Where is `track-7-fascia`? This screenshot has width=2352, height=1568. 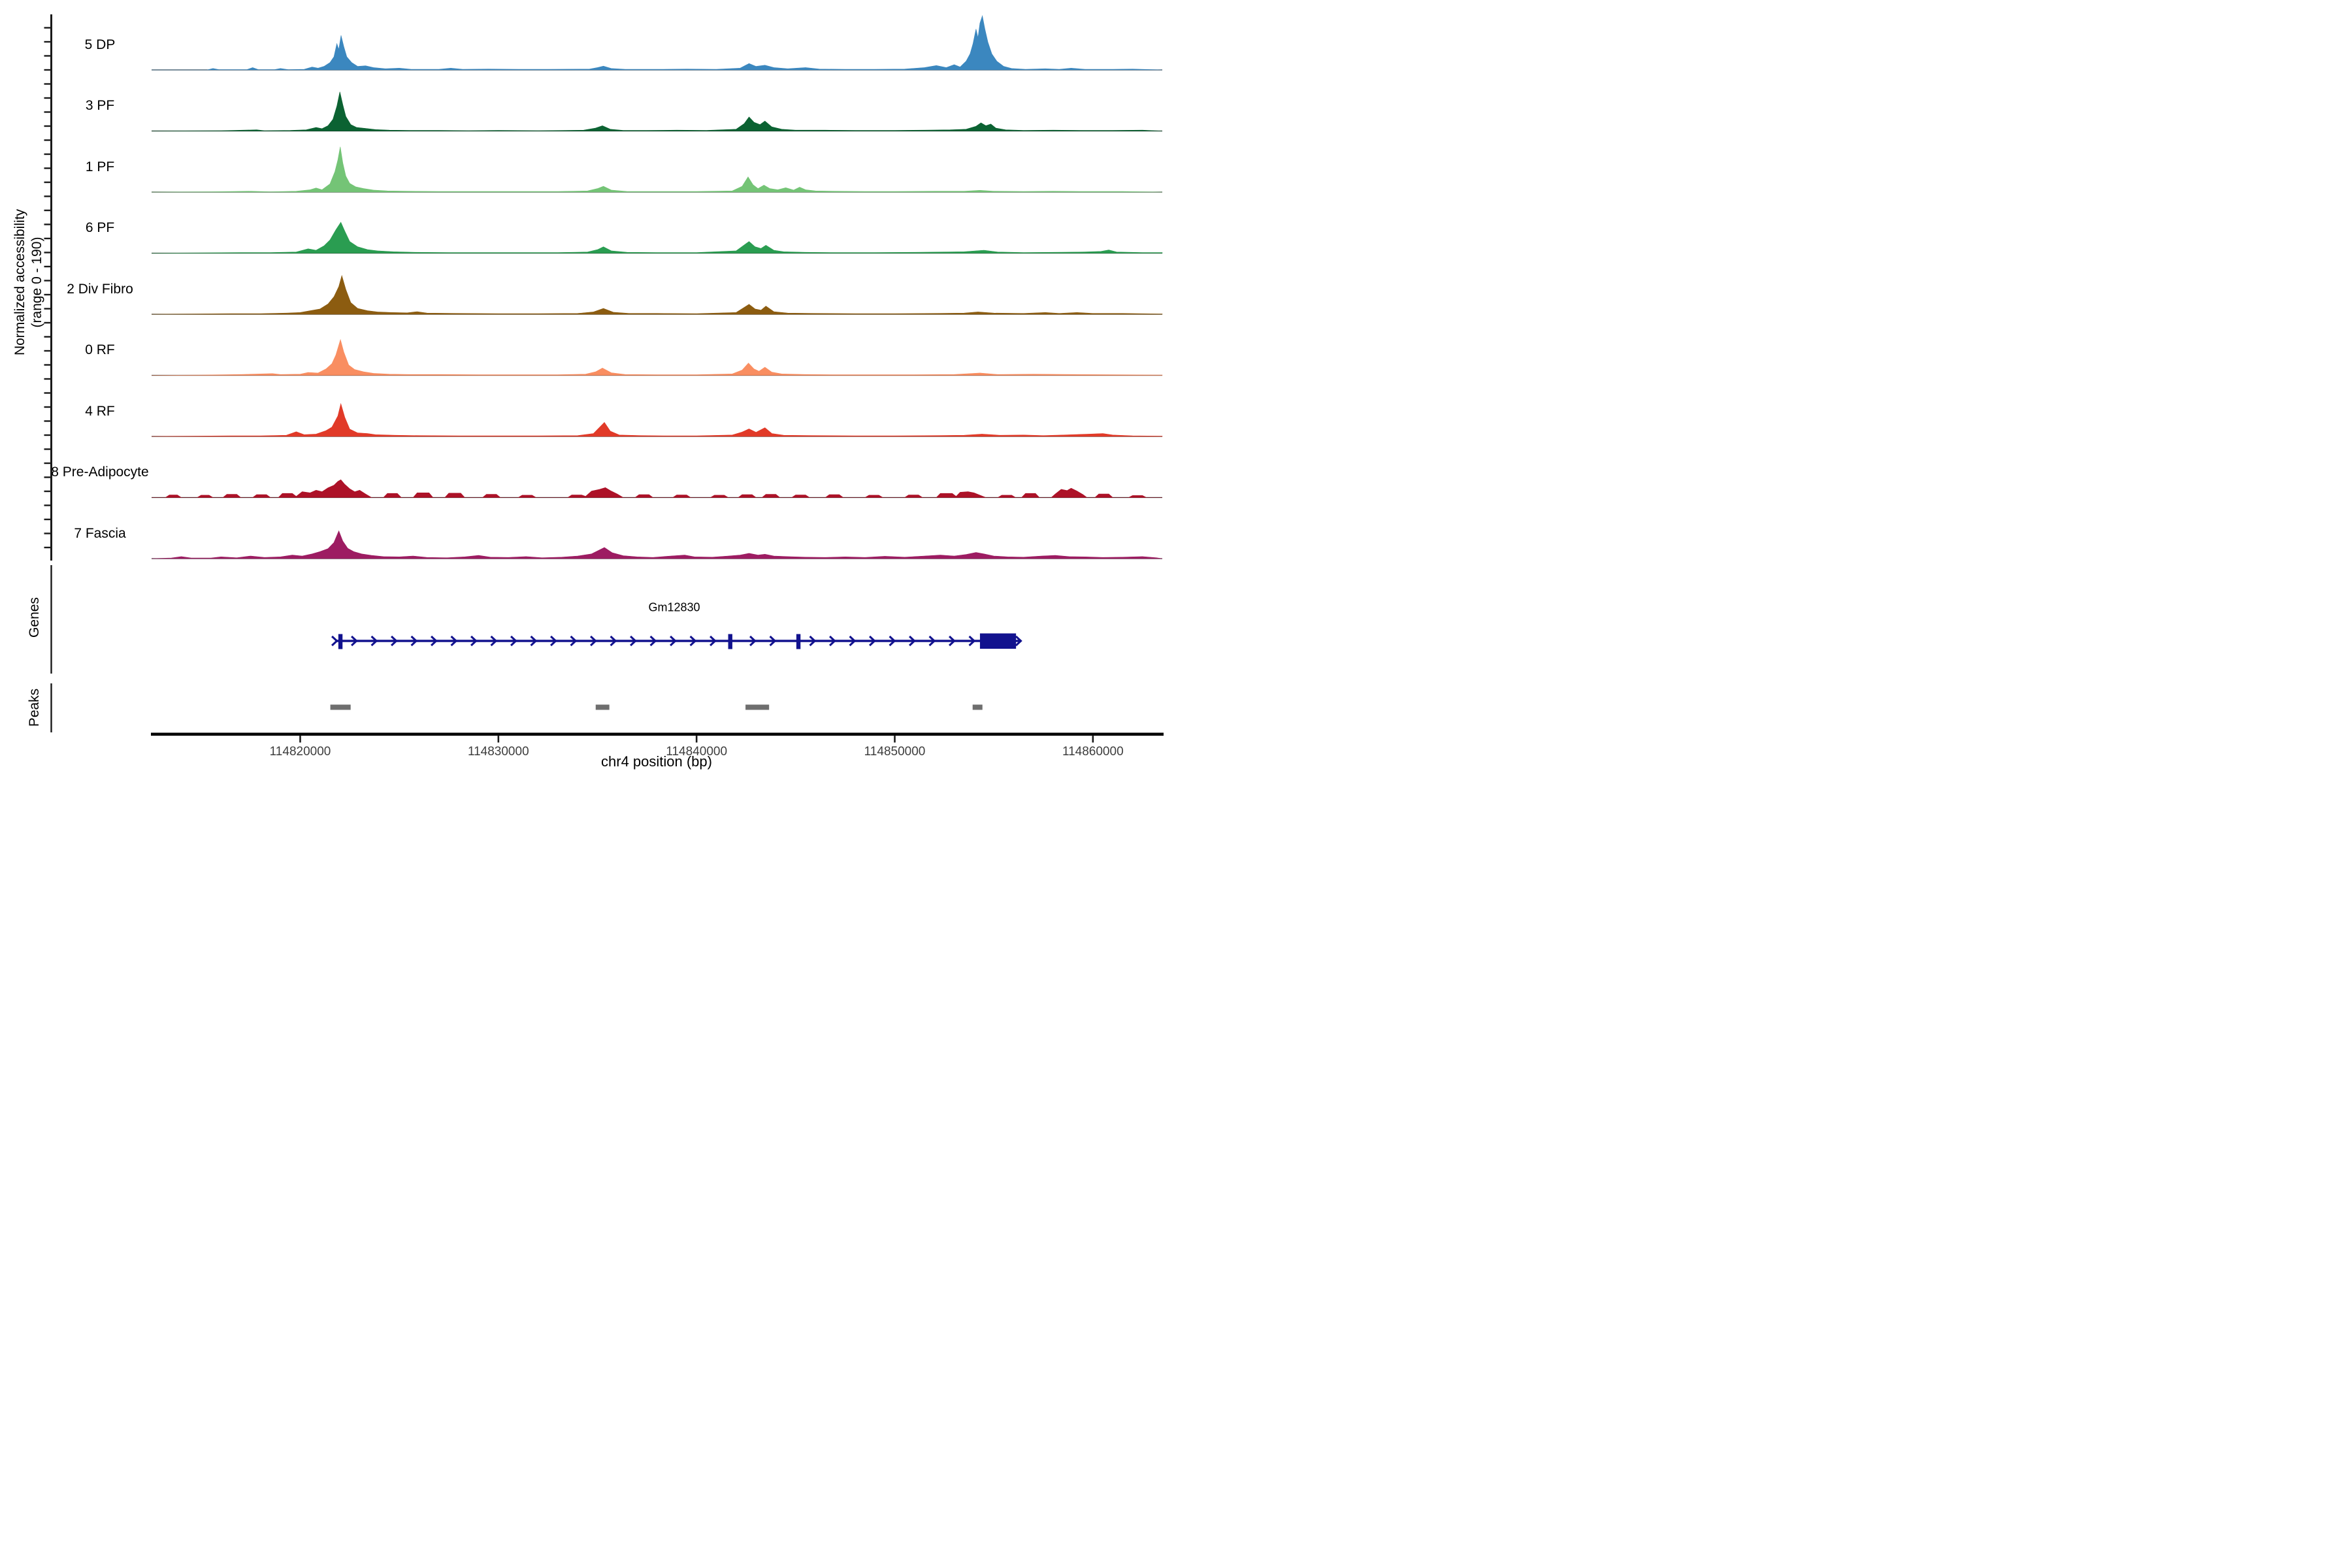
track-7-fascia is located at coordinates (657, 544).